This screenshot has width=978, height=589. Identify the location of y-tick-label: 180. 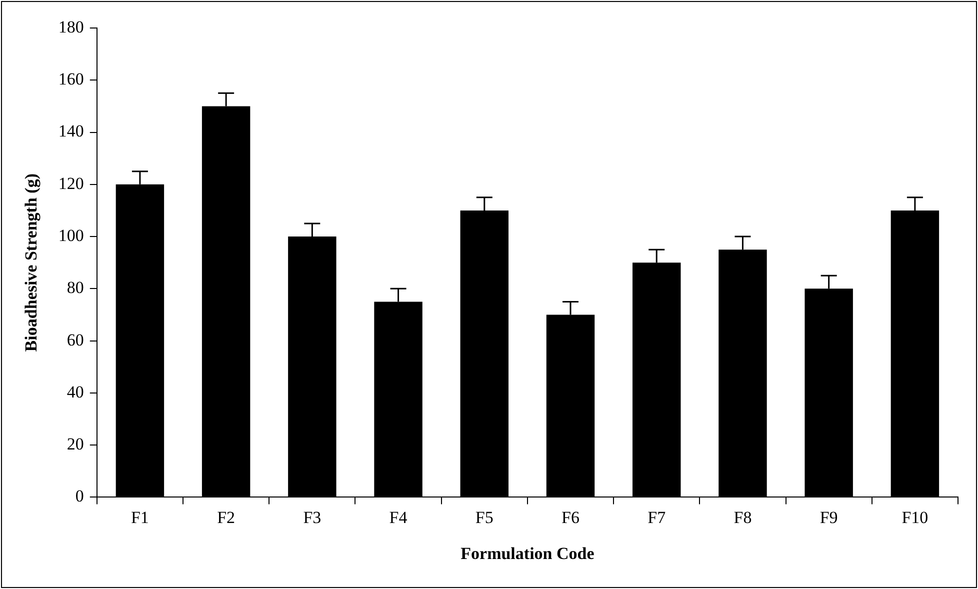
(71, 26).